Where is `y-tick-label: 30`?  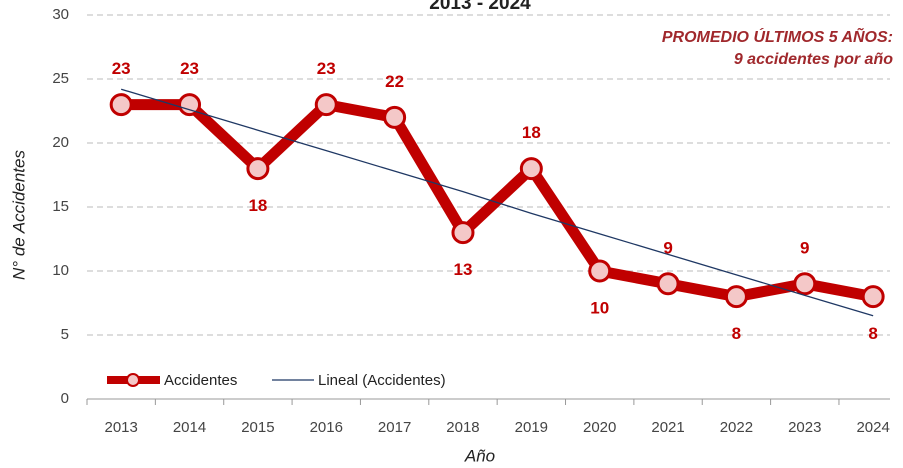 y-tick-label: 30 is located at coordinates (60, 14).